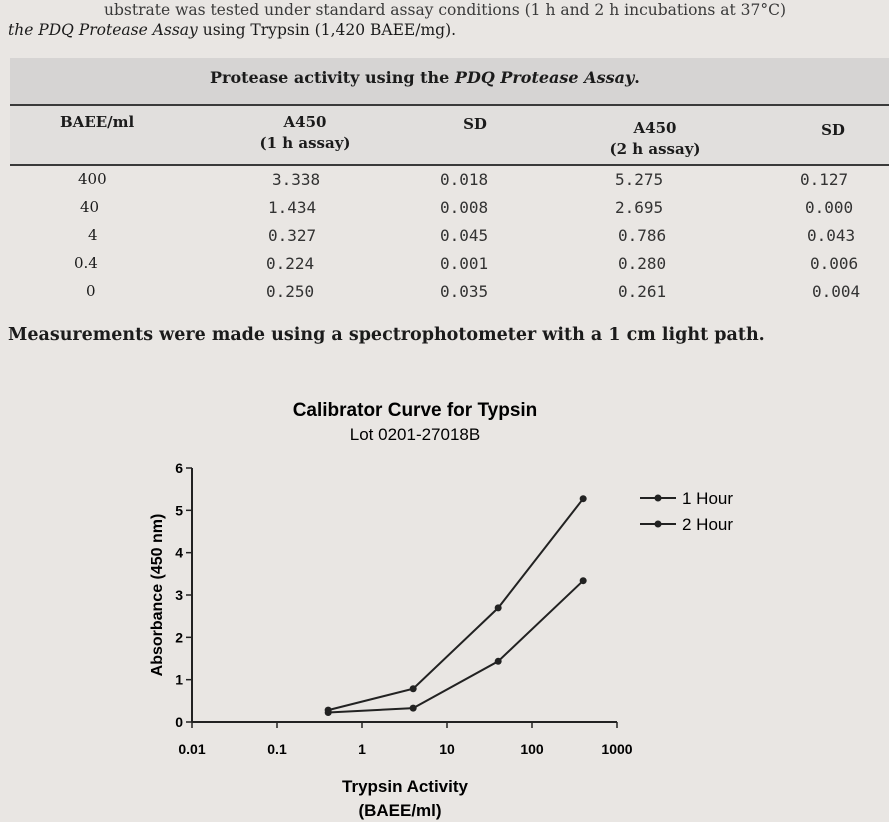 The width and height of the screenshot is (889, 822). Describe the element at coordinates (532, 749) in the screenshot. I see `x-tick-label: 100` at that location.